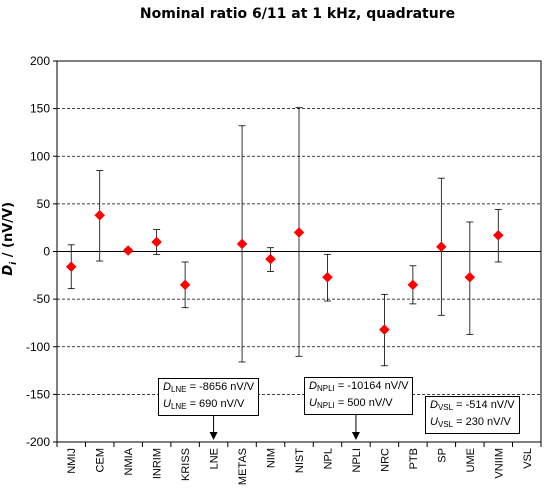 This screenshot has width=555, height=495. What do you see at coordinates (40, 109) in the screenshot?
I see `y-tick-label: 150` at bounding box center [40, 109].